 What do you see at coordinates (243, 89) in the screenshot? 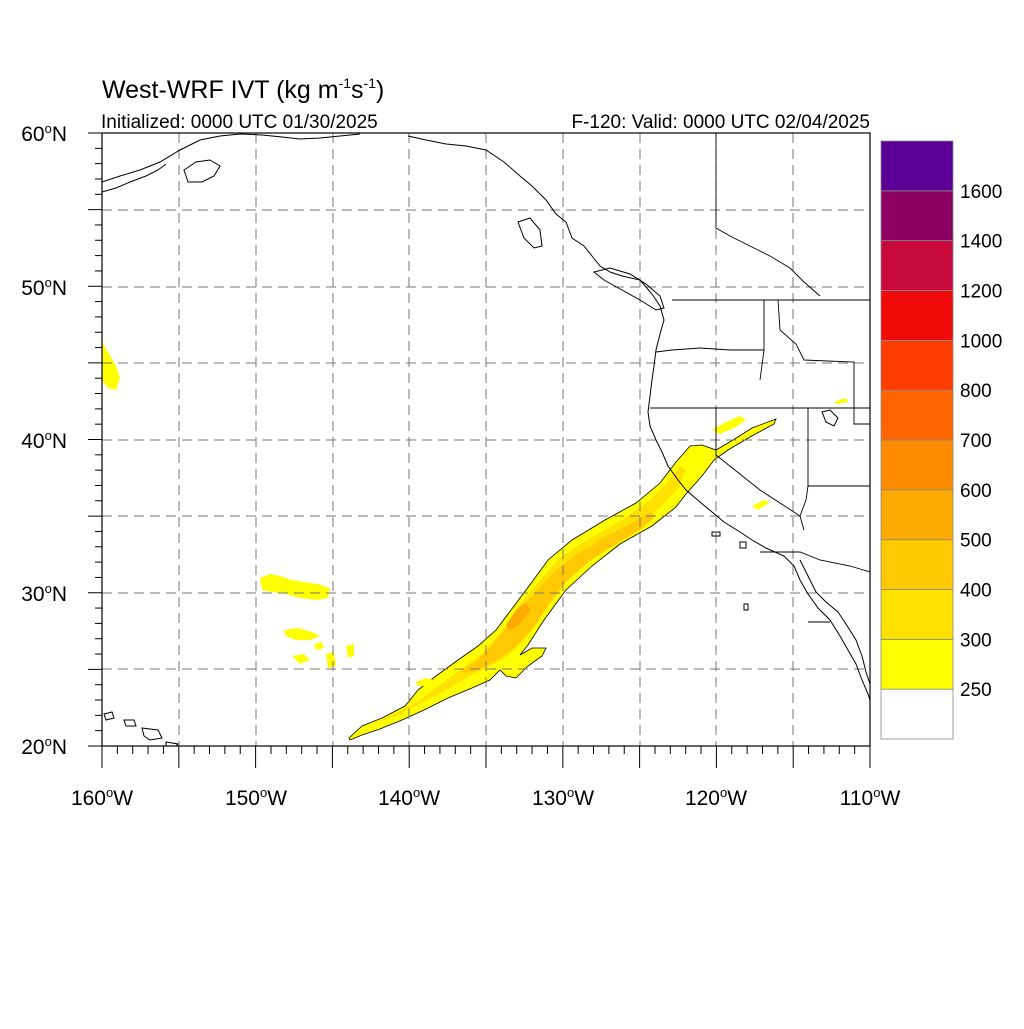
I see `map-title: West-WRF IVT (kg m-1s-1)` at bounding box center [243, 89].